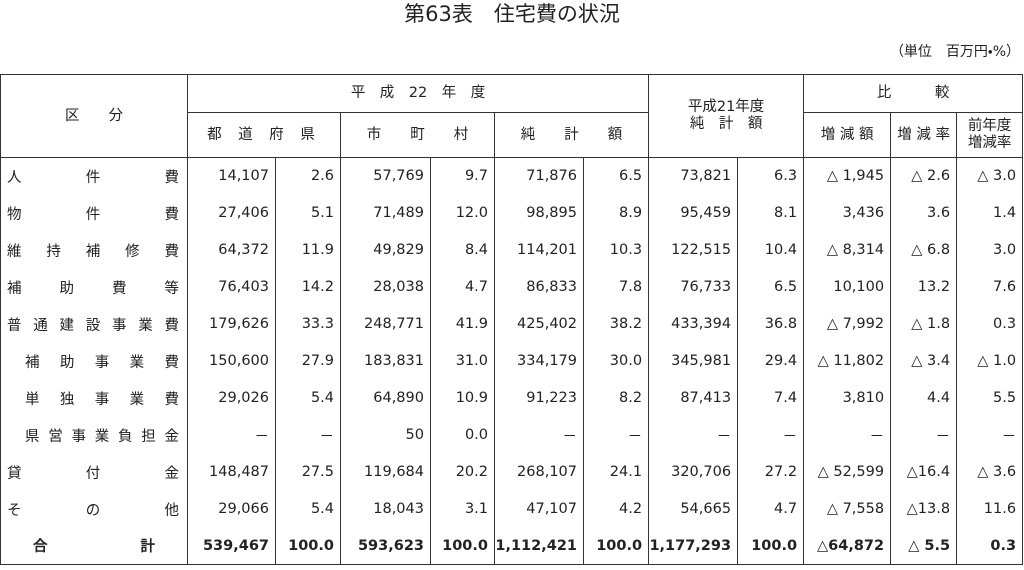  Describe the element at coordinates (462, 324) in the screenshot. I see `value-cell: 41.9` at that location.